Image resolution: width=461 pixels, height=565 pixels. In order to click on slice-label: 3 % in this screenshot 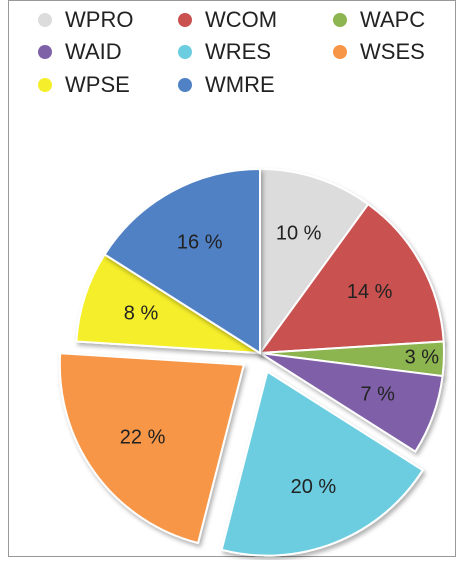, I will do `click(422, 357)`.